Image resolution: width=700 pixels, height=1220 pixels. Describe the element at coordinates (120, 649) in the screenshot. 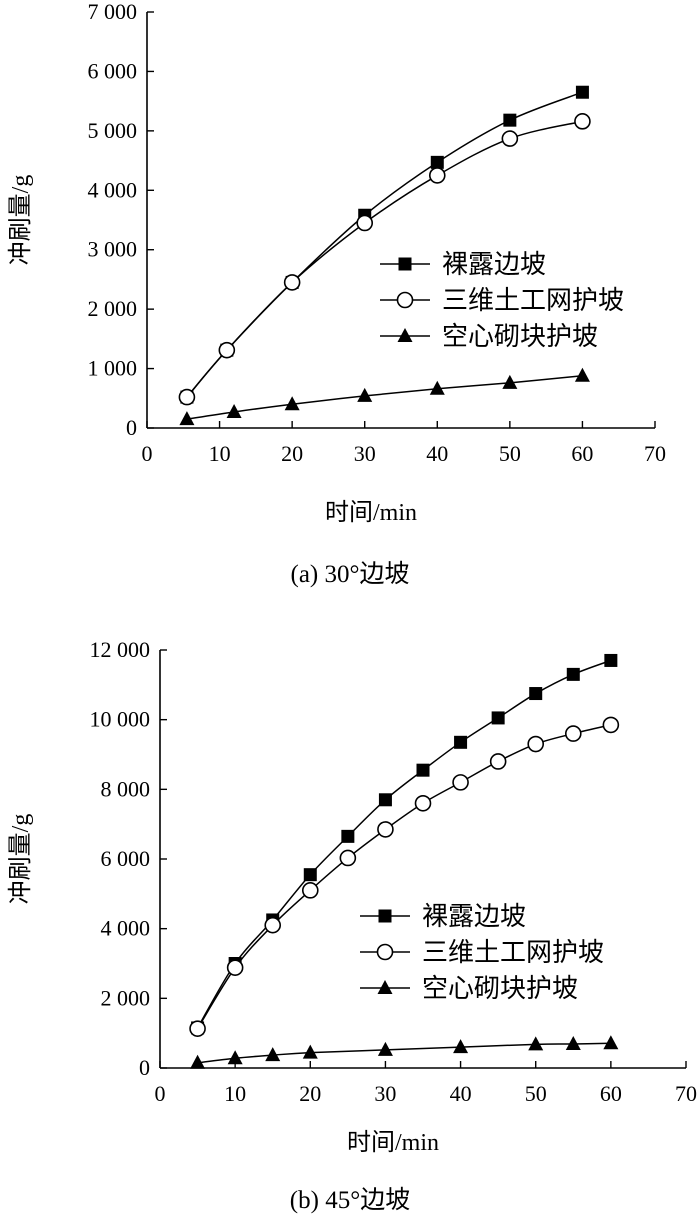

I see `y-tick-label: 12 000` at that location.